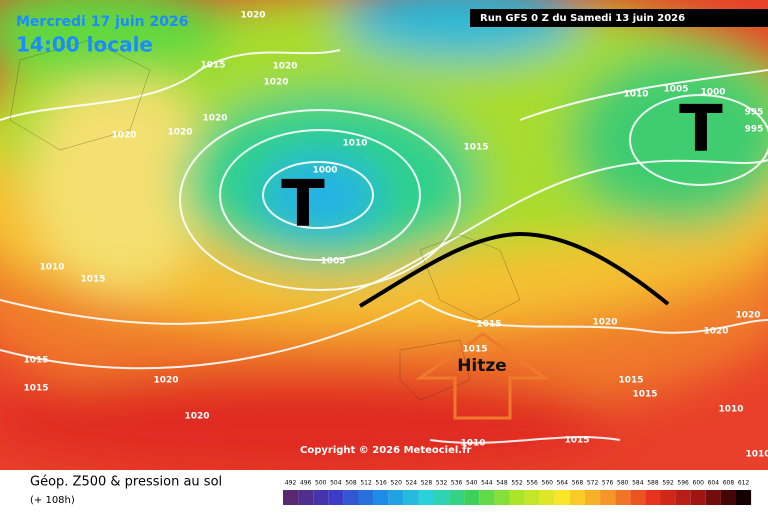 The image size is (768, 516). What do you see at coordinates (714, 483) in the screenshot?
I see `scale-label: 604` at bounding box center [714, 483].